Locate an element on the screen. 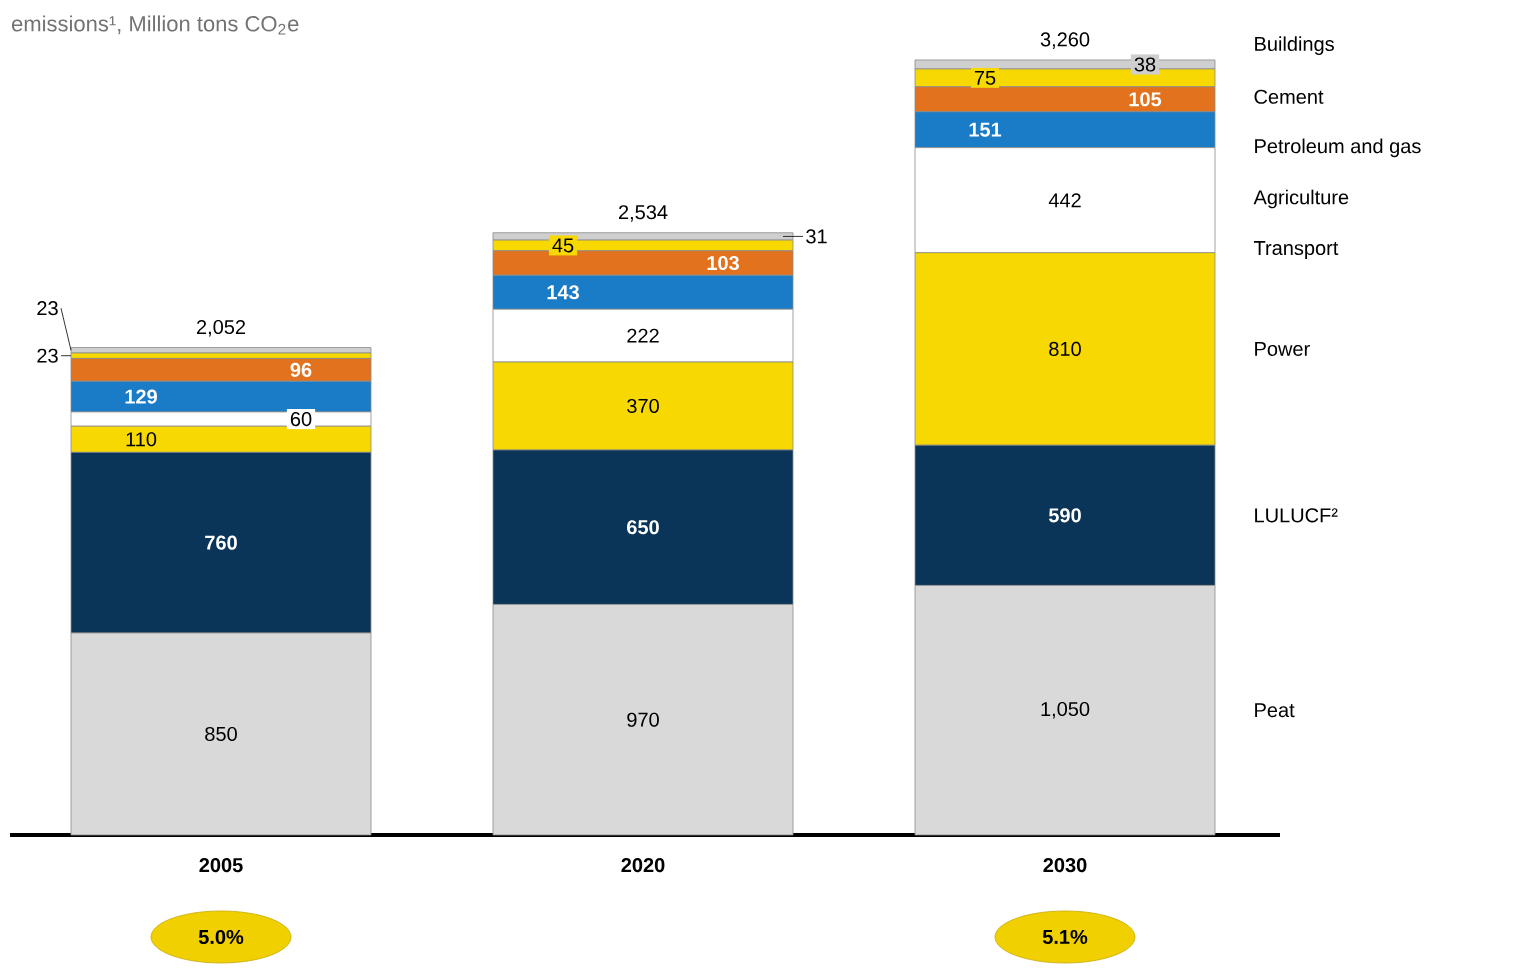 This screenshot has height=968, width=1521. total-label: 2,534 is located at coordinates (643, 213).